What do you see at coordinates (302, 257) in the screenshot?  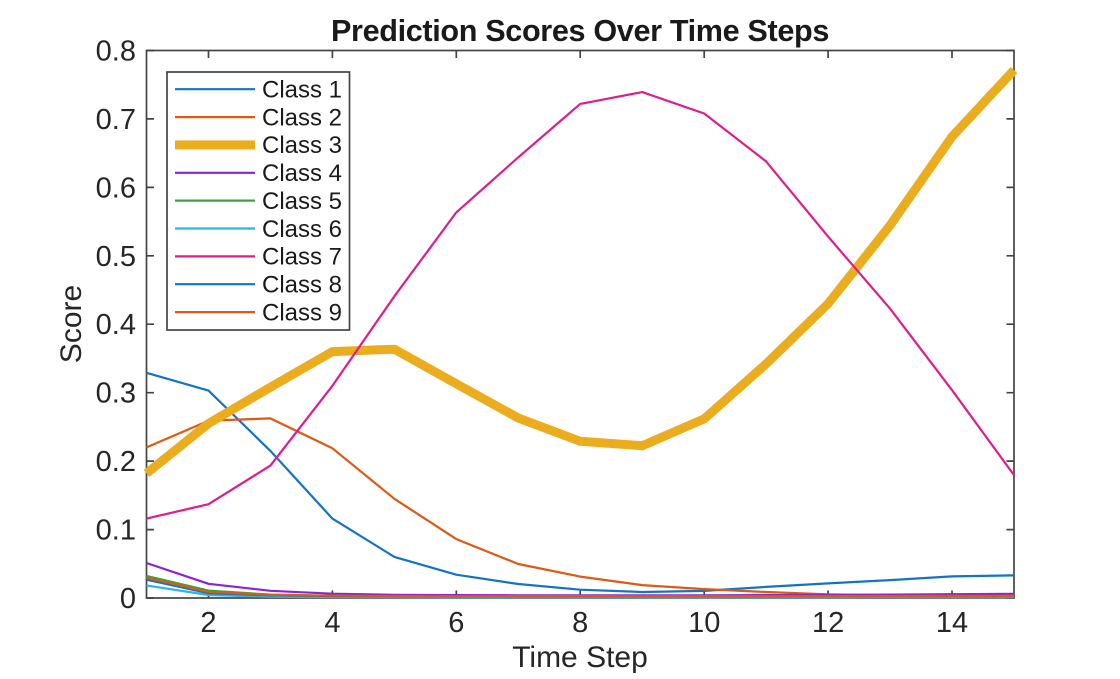 I see `svg-text: Class 7` at bounding box center [302, 257].